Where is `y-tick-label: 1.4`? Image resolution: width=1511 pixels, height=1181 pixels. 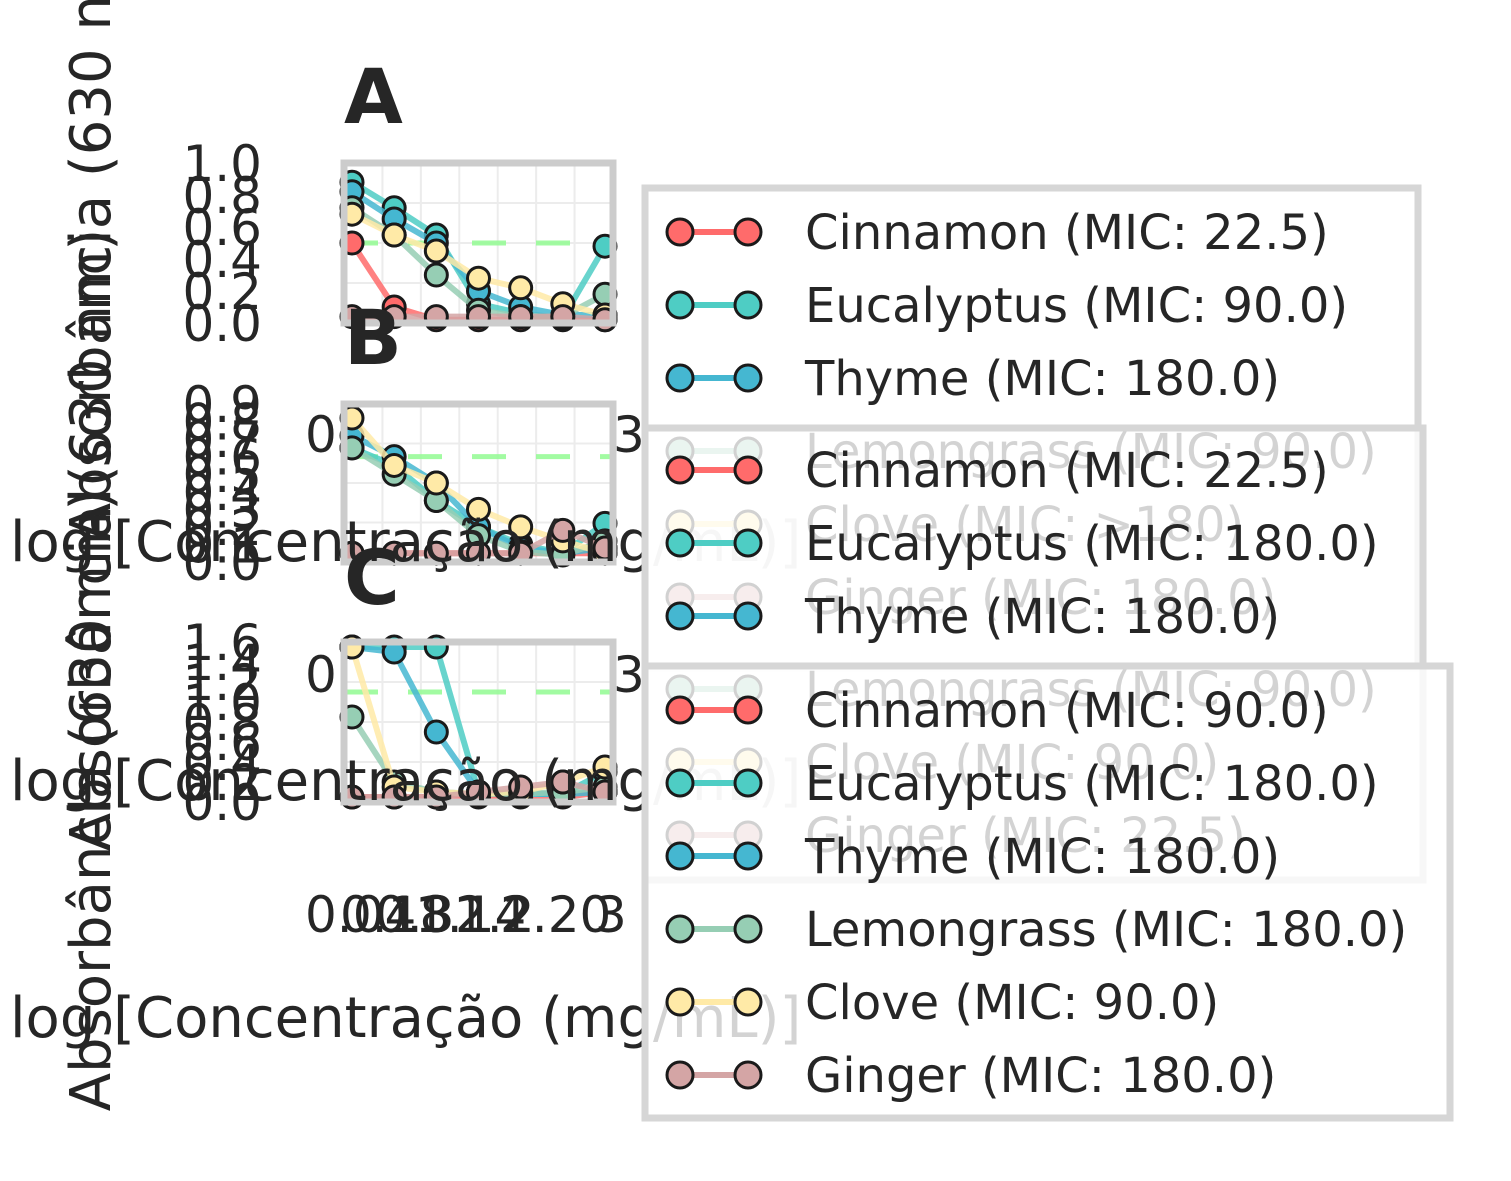
y-tick-label: 1.4 is located at coordinates (222, 663).